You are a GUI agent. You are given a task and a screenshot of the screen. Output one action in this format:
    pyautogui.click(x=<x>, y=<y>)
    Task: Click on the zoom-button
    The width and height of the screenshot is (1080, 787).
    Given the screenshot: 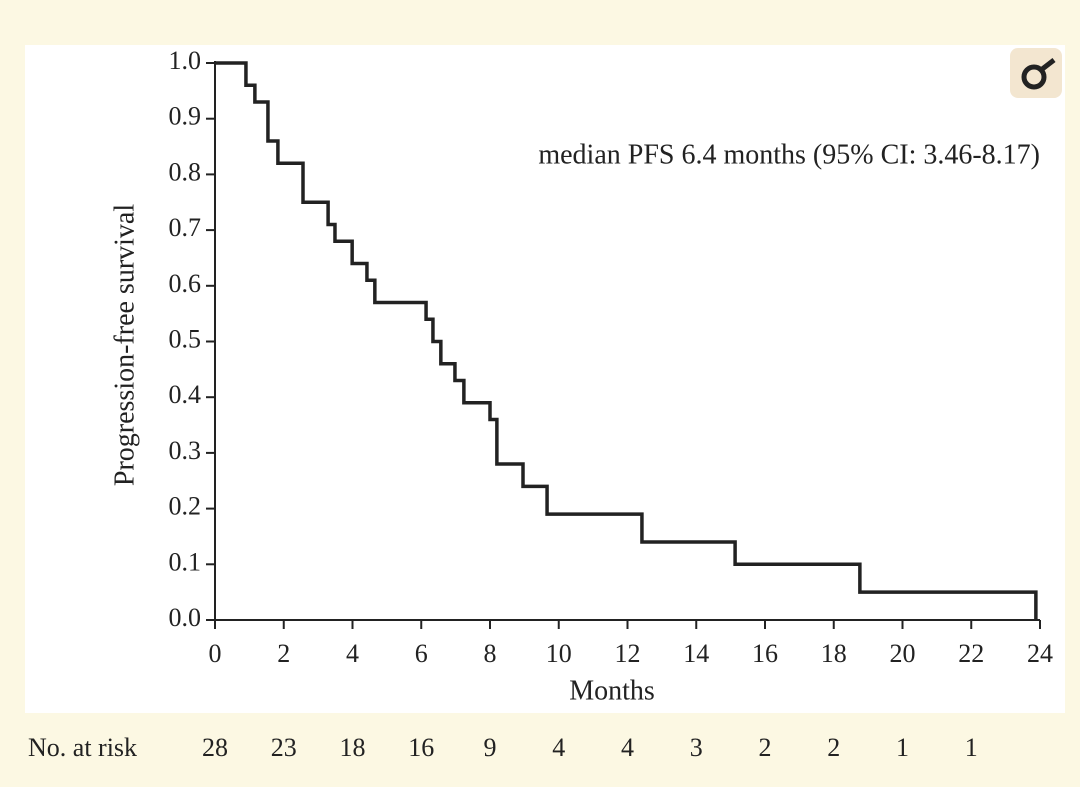 What is the action you would take?
    pyautogui.click(x=1036, y=73)
    